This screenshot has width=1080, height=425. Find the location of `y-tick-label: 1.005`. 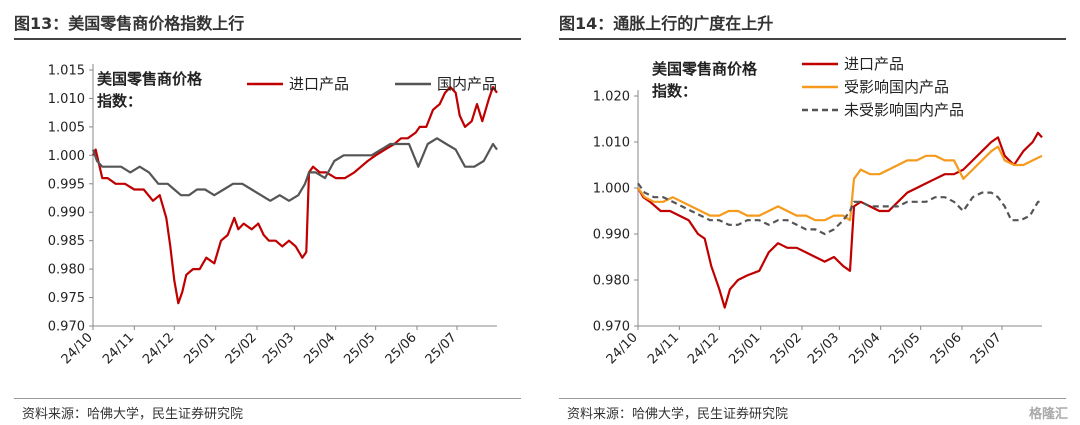

y-tick-label: 1.005 is located at coordinates (66, 127).